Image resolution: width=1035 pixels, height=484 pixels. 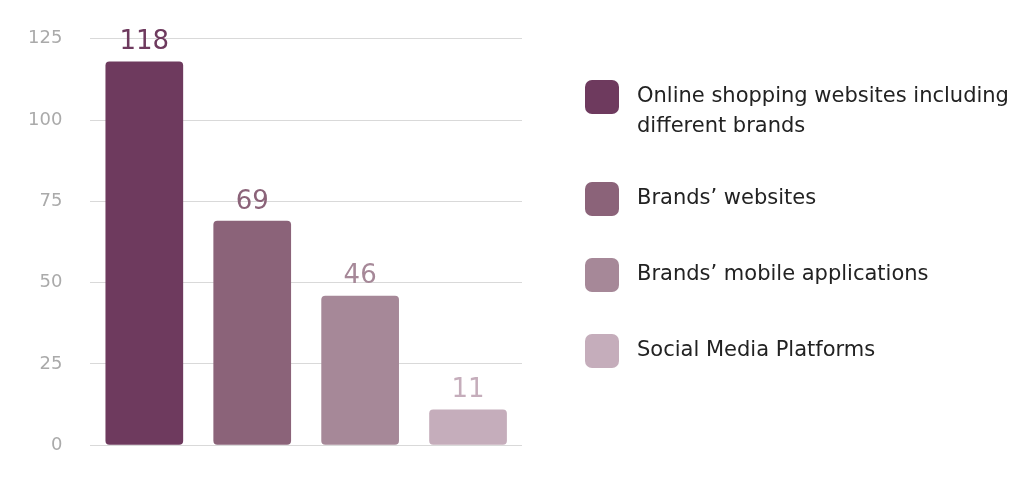 I want to click on y-tick-label: 25, so click(x=51, y=362).